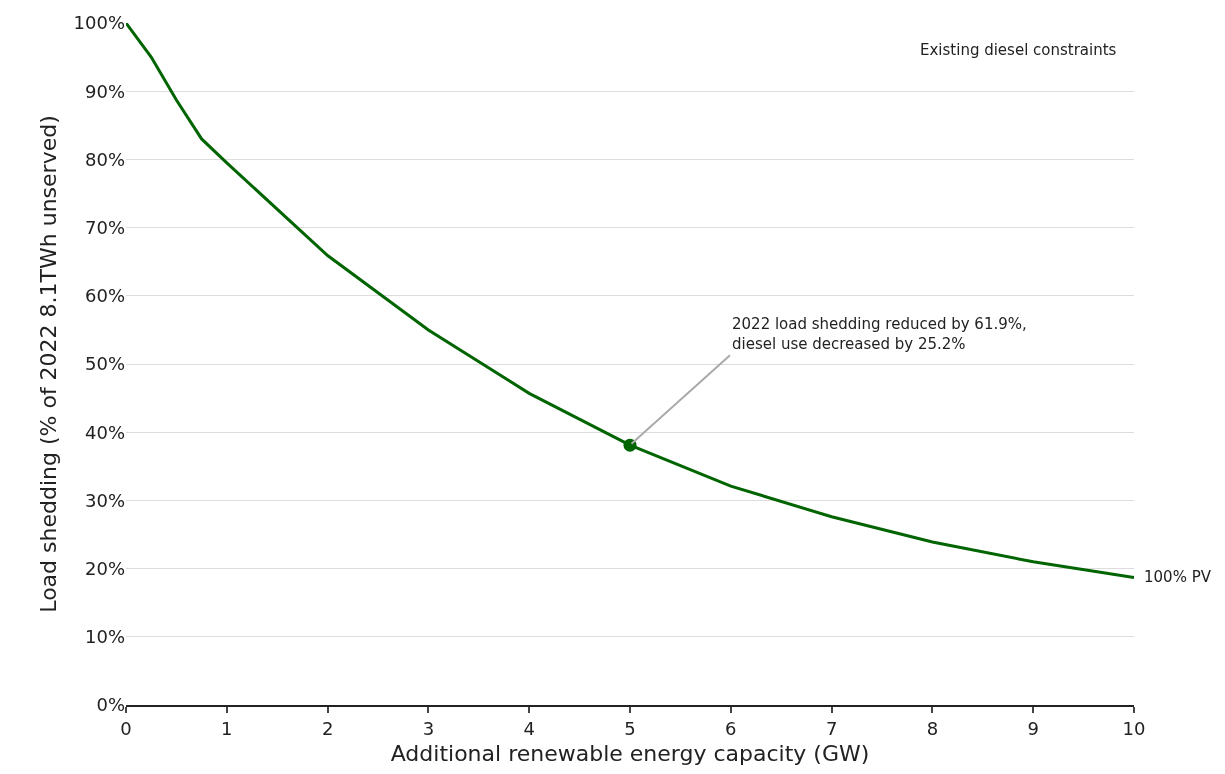 The height and width of the screenshot is (774, 1225). What do you see at coordinates (104, 364) in the screenshot?
I see `y-tick-label: 50%` at bounding box center [104, 364].